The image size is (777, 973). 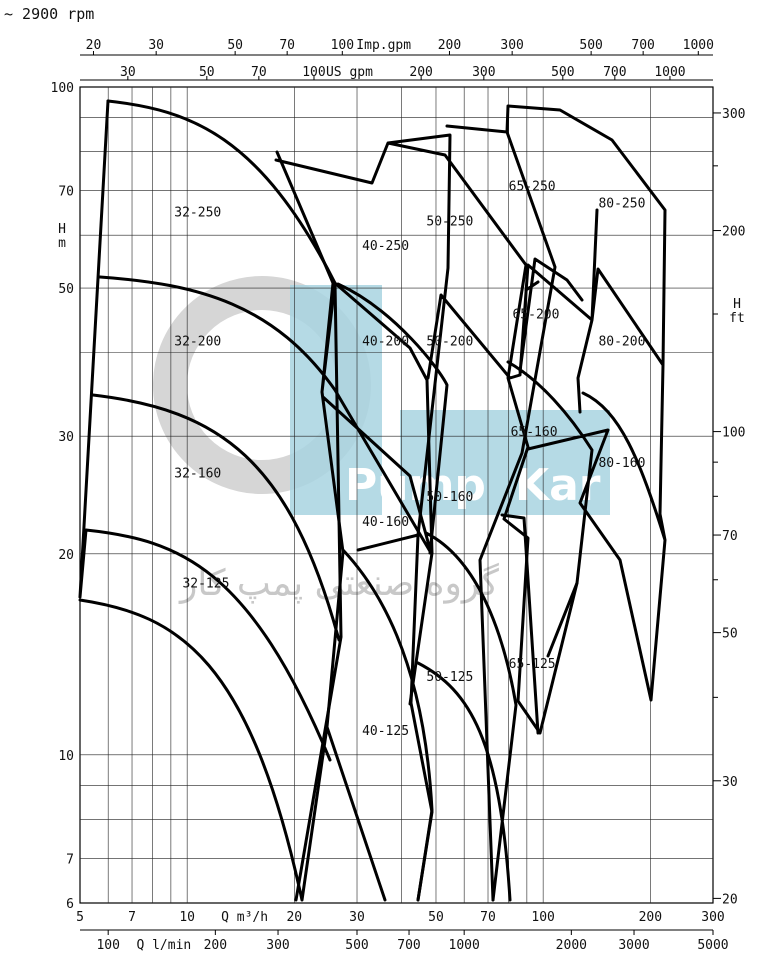 What do you see at coordinates (197, 342) in the screenshot?
I see `series-label-32-200: 32-200` at bounding box center [197, 342].